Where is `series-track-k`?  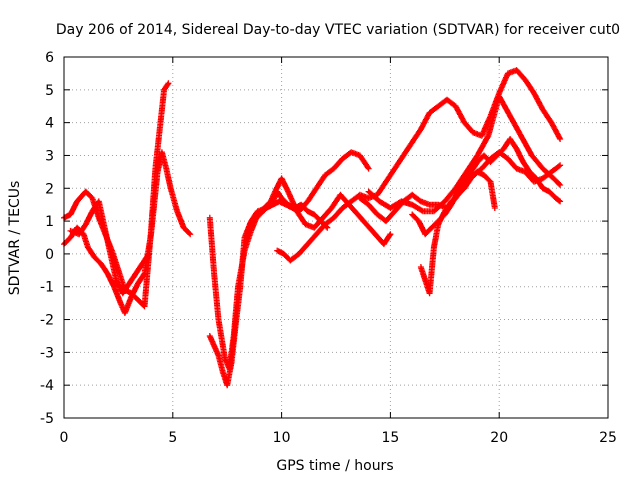
series-track-k is located at coordinates (290, 209).